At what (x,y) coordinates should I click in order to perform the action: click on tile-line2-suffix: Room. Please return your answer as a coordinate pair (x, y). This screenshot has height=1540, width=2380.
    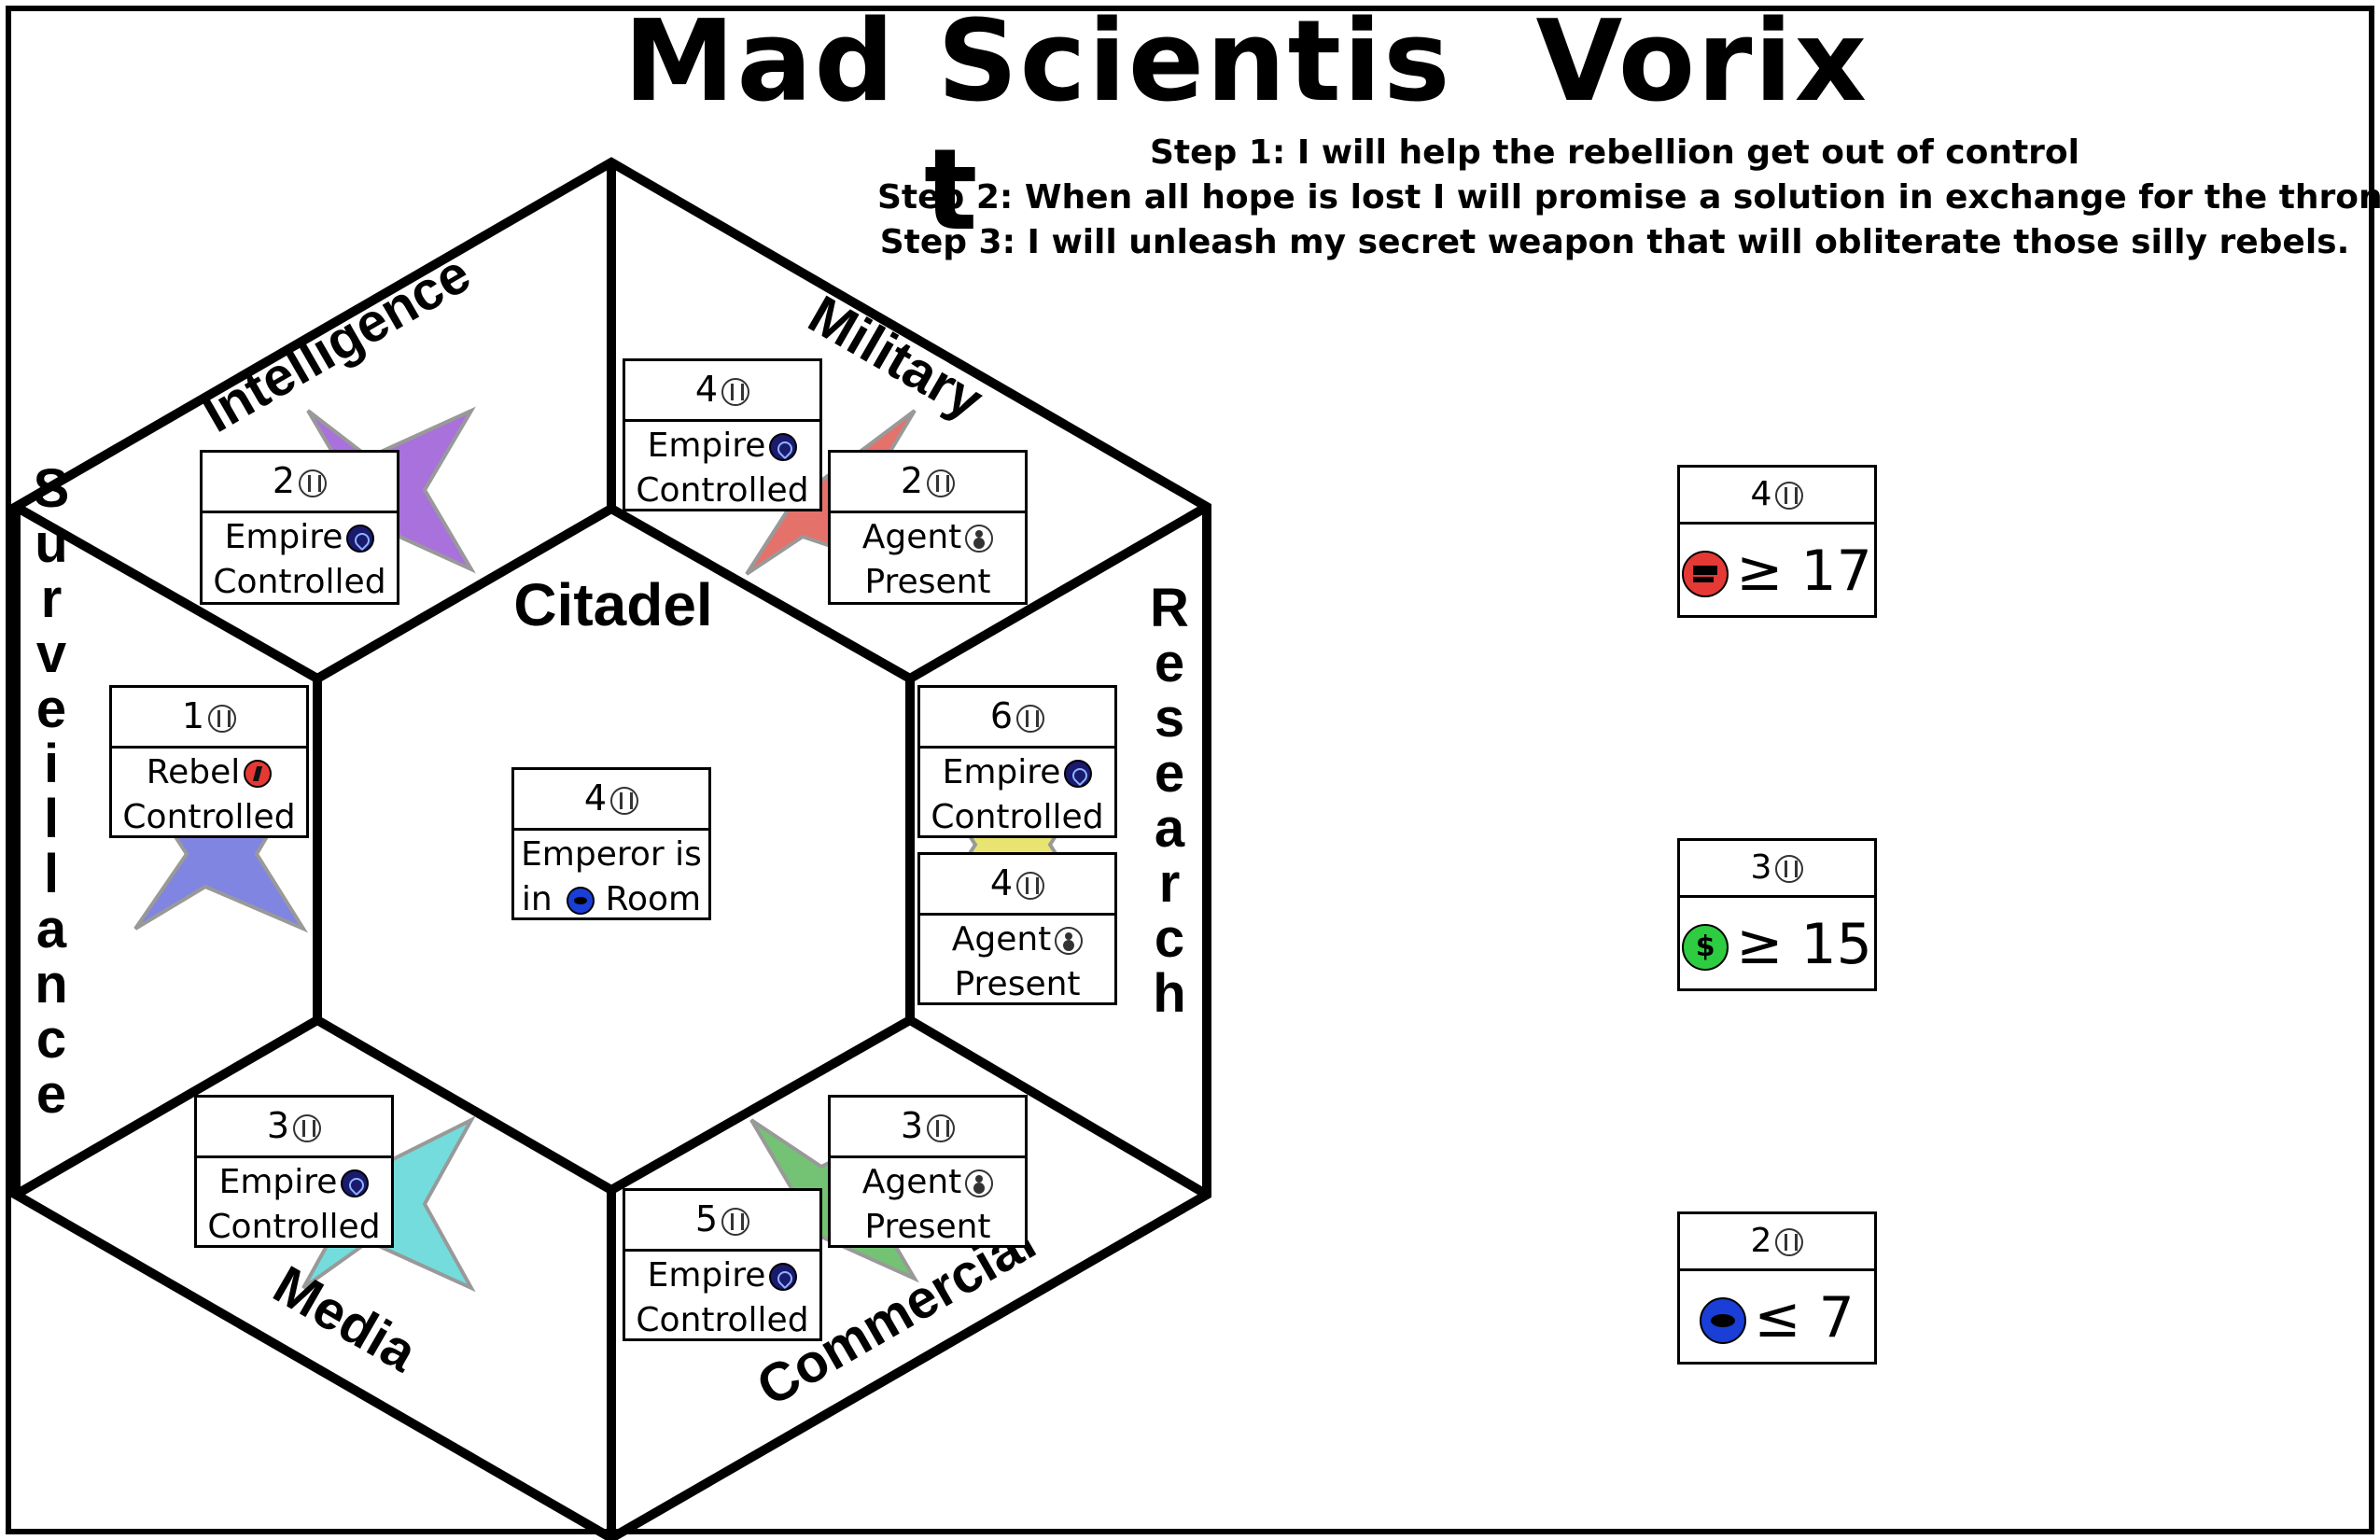
    Looking at the image, I should click on (653, 899).